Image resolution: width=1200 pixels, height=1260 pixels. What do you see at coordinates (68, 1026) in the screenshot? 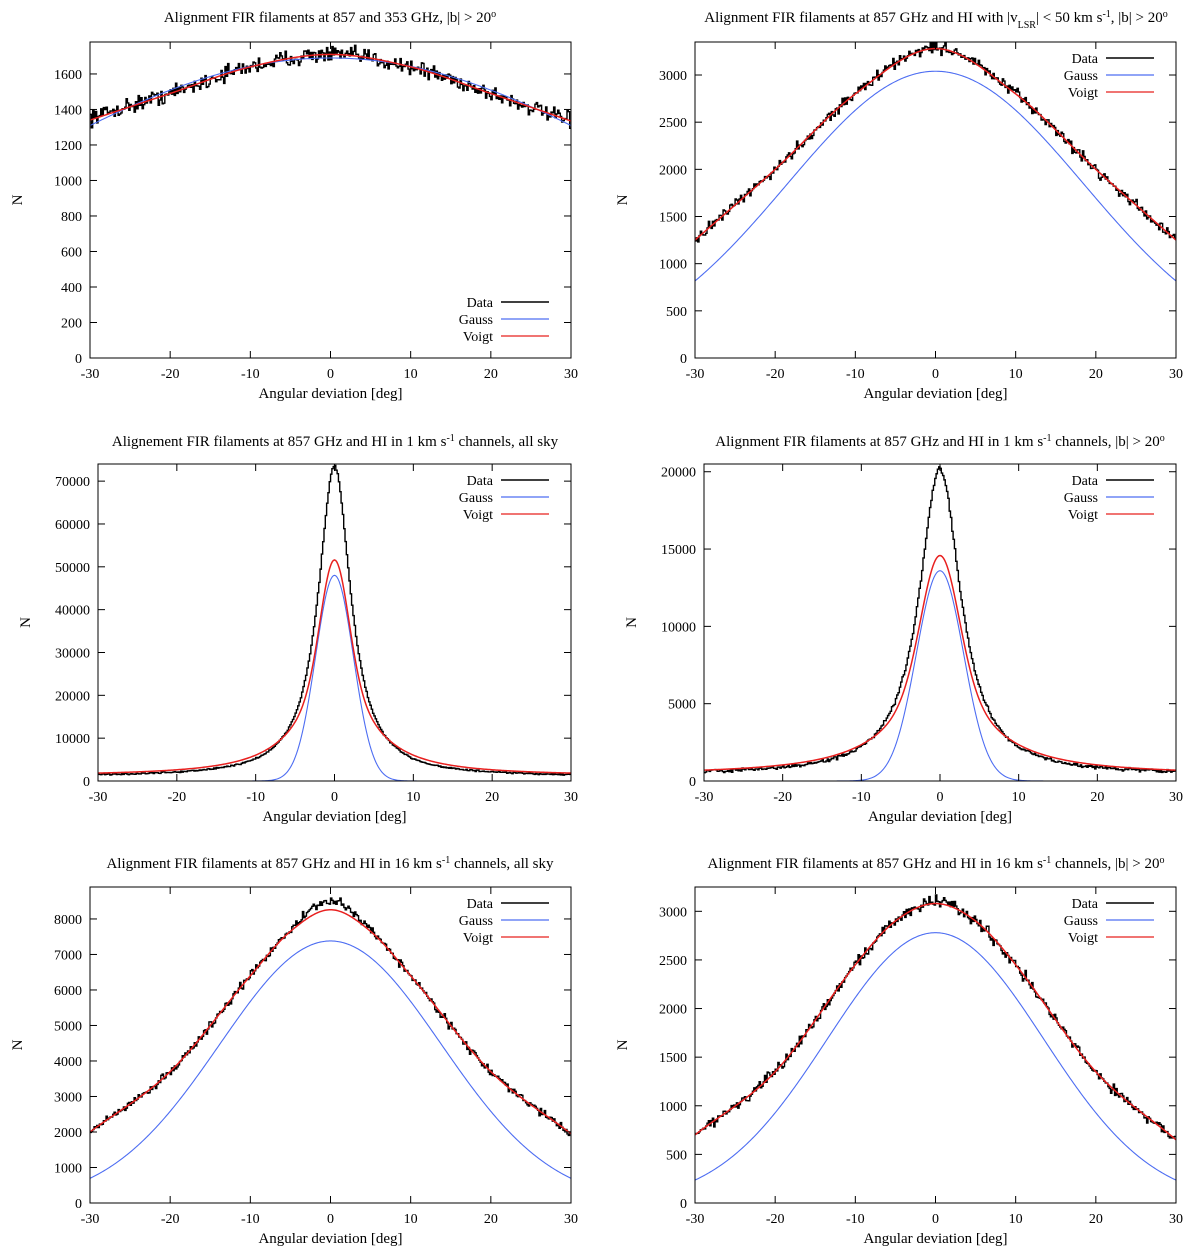
I see `y-tick-label: 5000` at bounding box center [68, 1026].